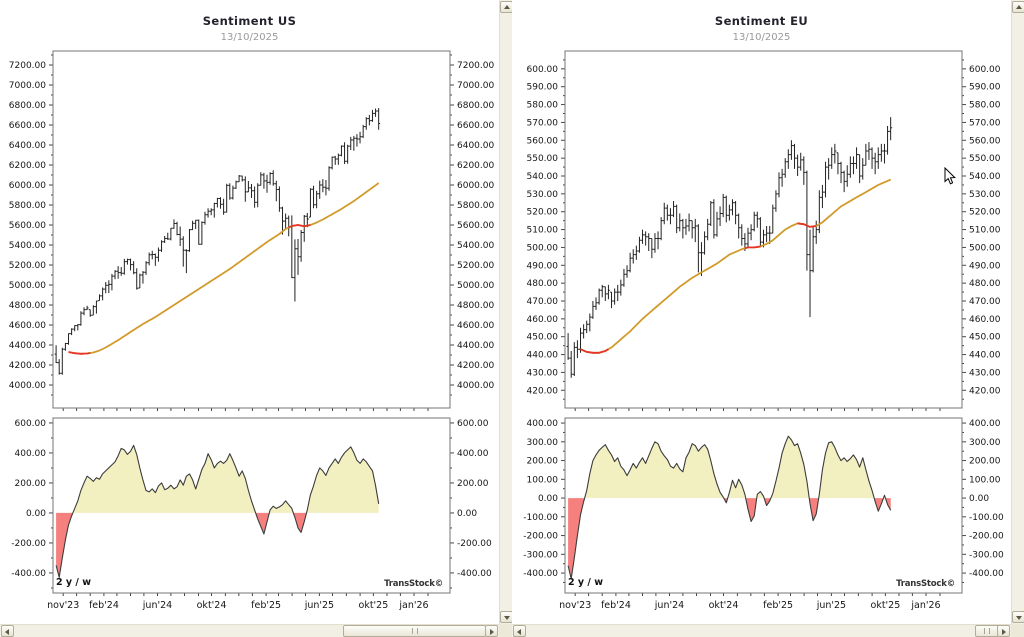 The height and width of the screenshot is (637, 1024). I want to click on horizontal-scrollbar-us, so click(249, 630).